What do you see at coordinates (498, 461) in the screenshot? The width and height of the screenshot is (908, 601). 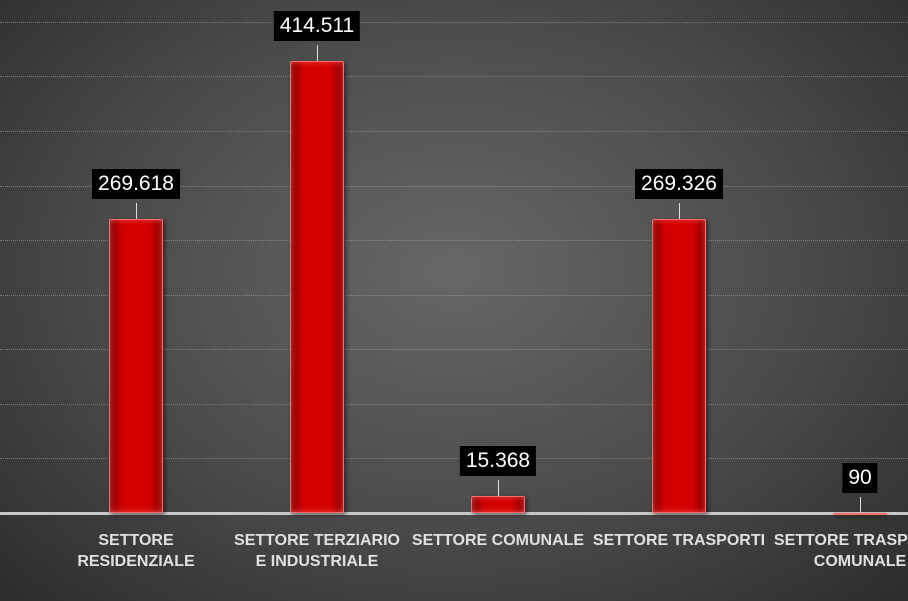 I see `data-label: 15.368` at bounding box center [498, 461].